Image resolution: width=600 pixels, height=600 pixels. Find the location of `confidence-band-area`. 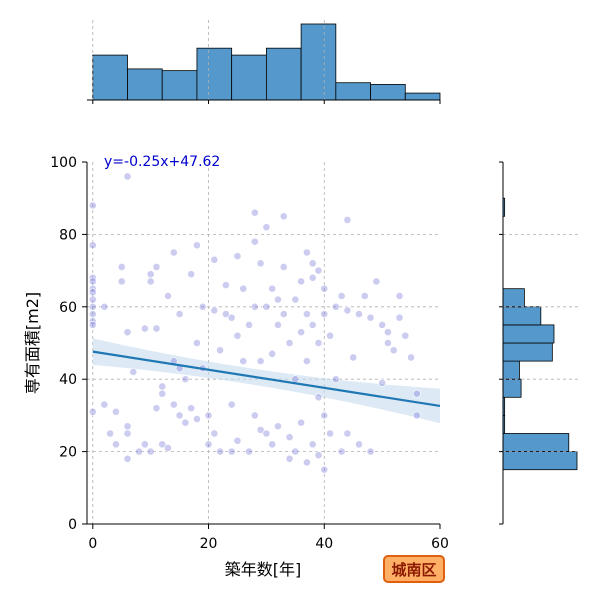

confidence-band-area is located at coordinates (266, 381).